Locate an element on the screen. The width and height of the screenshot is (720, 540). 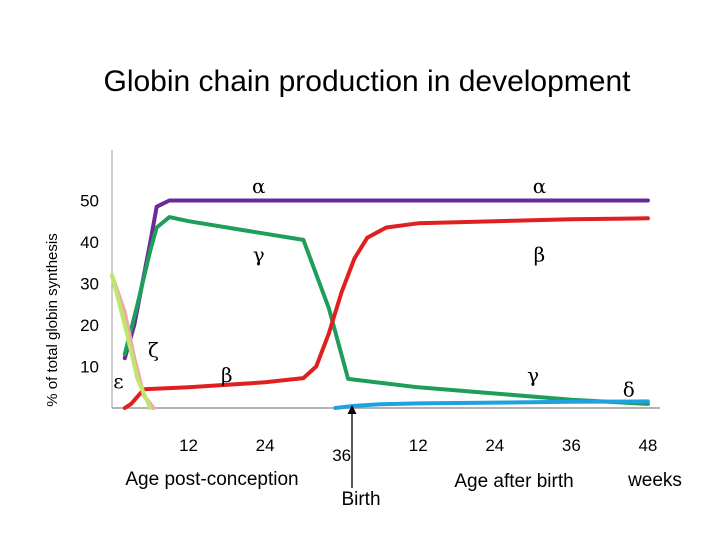
y-tick-label-50: 50 is located at coordinates (89, 201).